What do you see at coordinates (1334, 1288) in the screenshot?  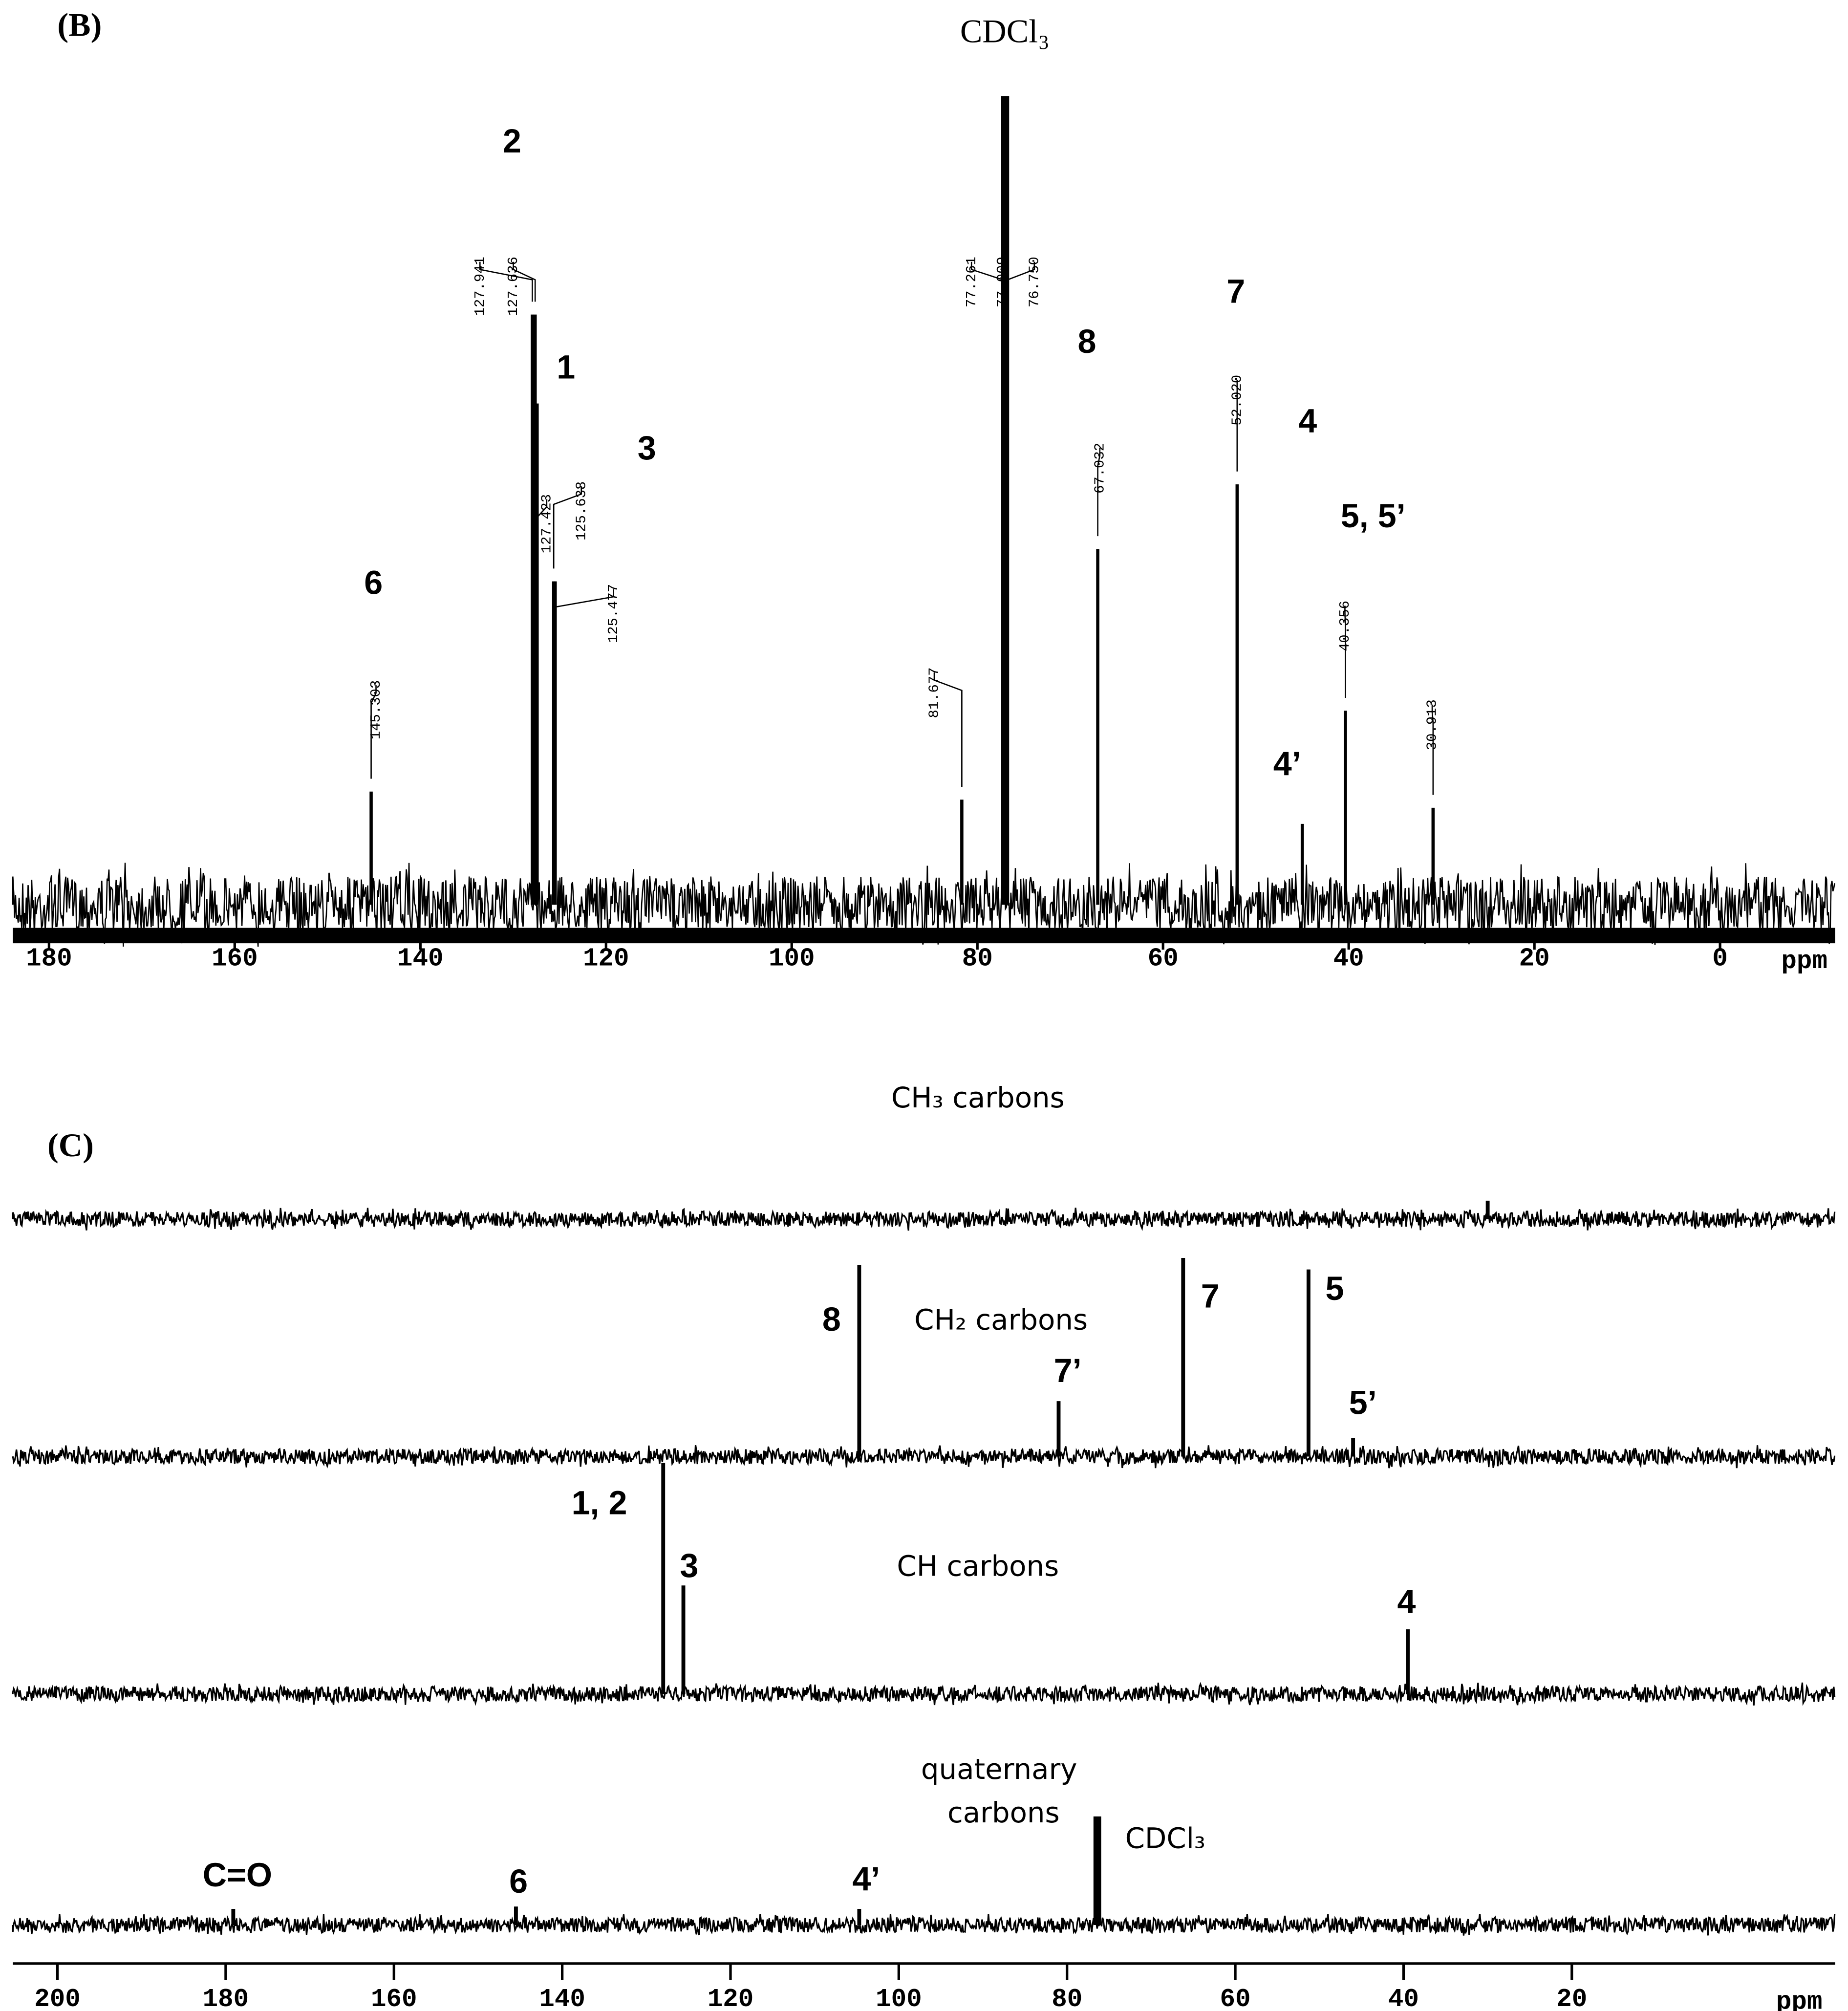 I see `assignment-label: 5` at bounding box center [1334, 1288].